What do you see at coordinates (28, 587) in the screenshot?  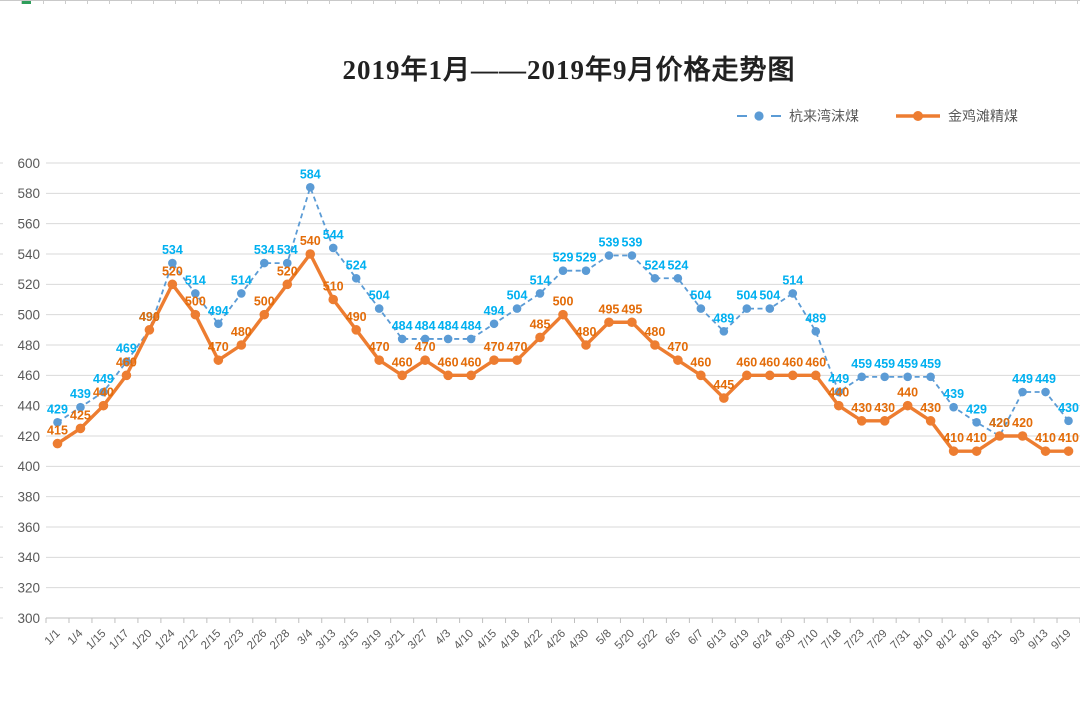 I see `y-axis-label: 320` at bounding box center [28, 587].